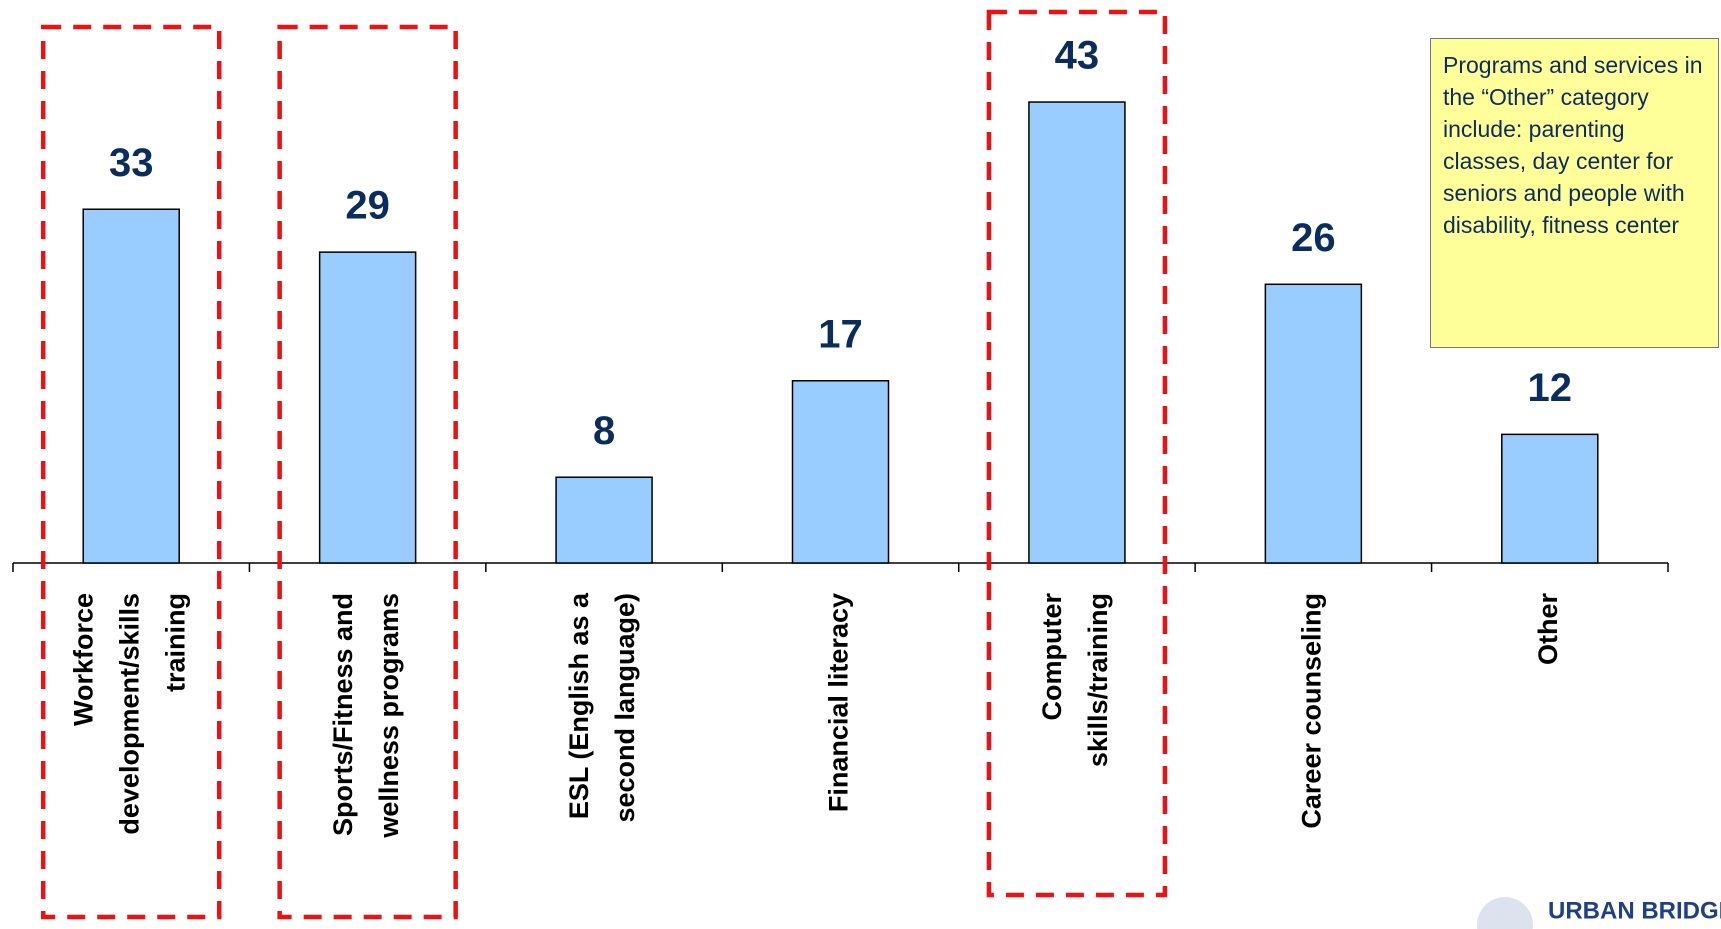  What do you see at coordinates (1098, 680) in the screenshot?
I see `x-tick-label: skills/training` at bounding box center [1098, 680].